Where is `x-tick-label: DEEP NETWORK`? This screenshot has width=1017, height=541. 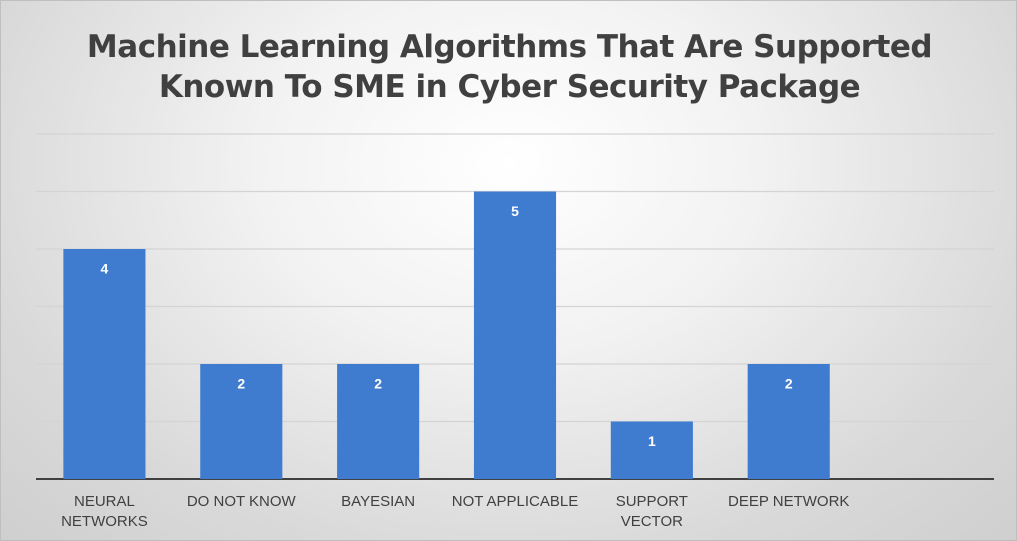 x-tick-label: DEEP NETWORK is located at coordinates (789, 501).